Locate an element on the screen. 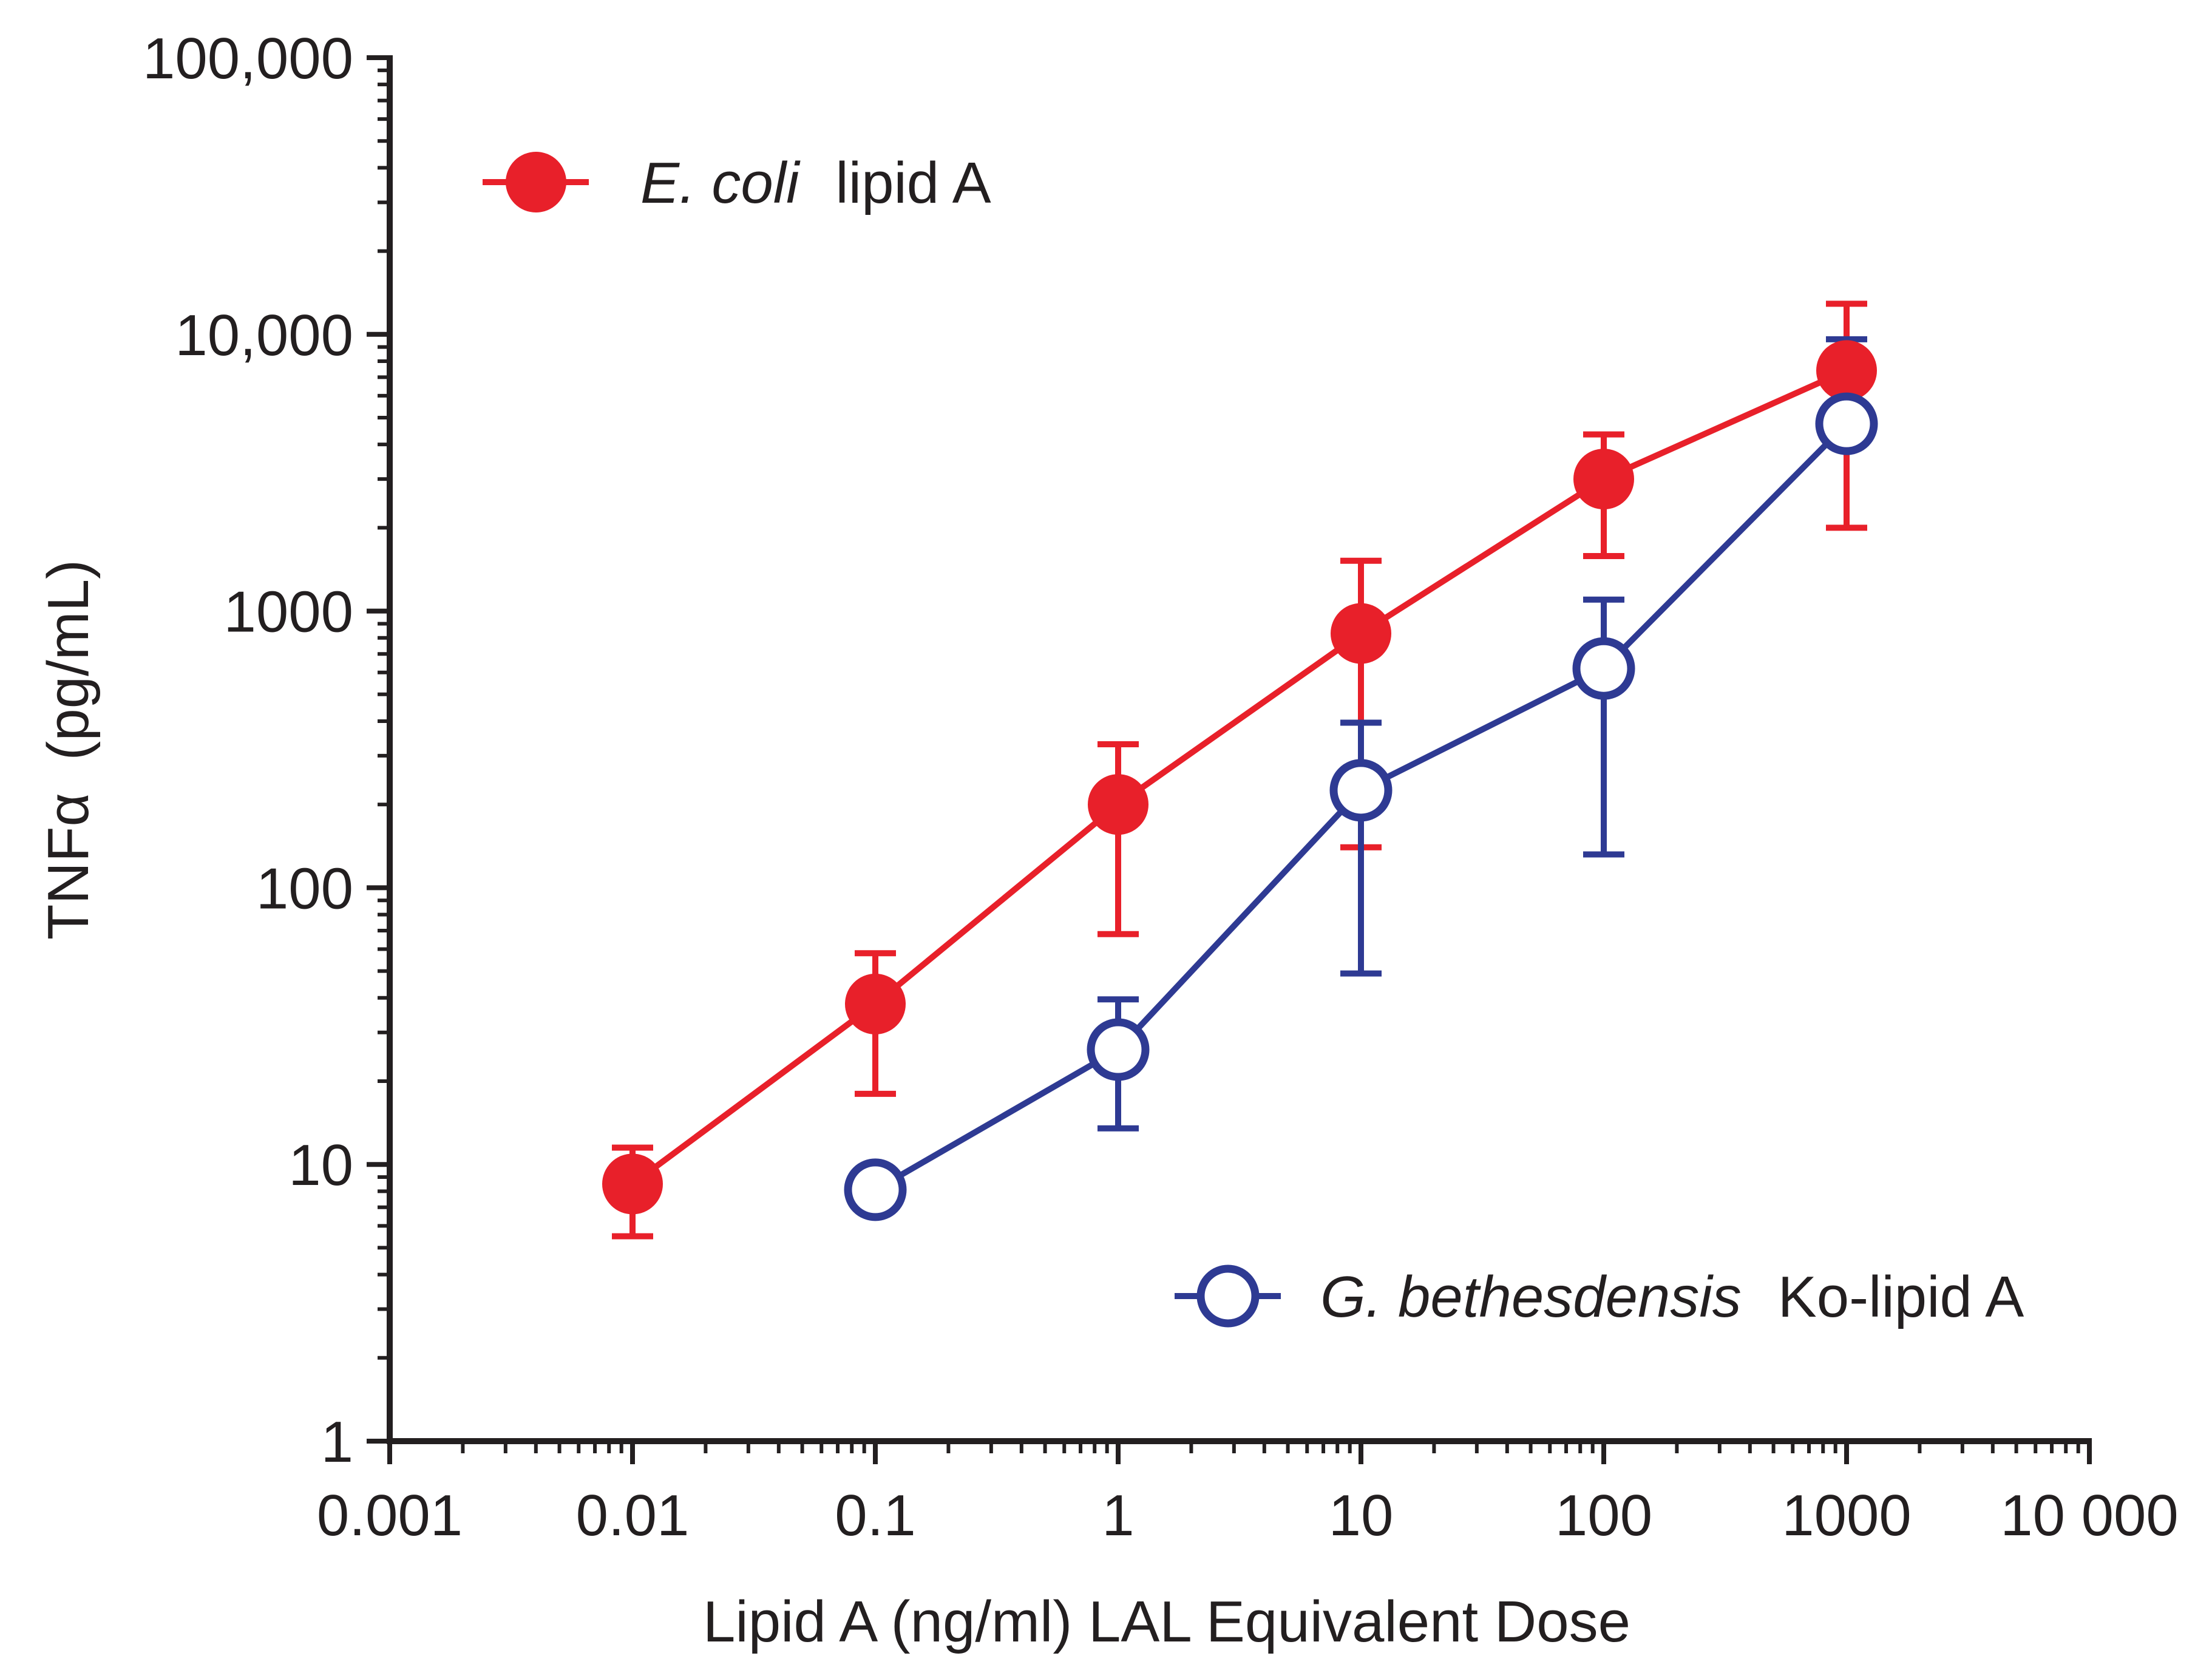  legend-label-species: G. bethesdensis is located at coordinates (1531, 1296).